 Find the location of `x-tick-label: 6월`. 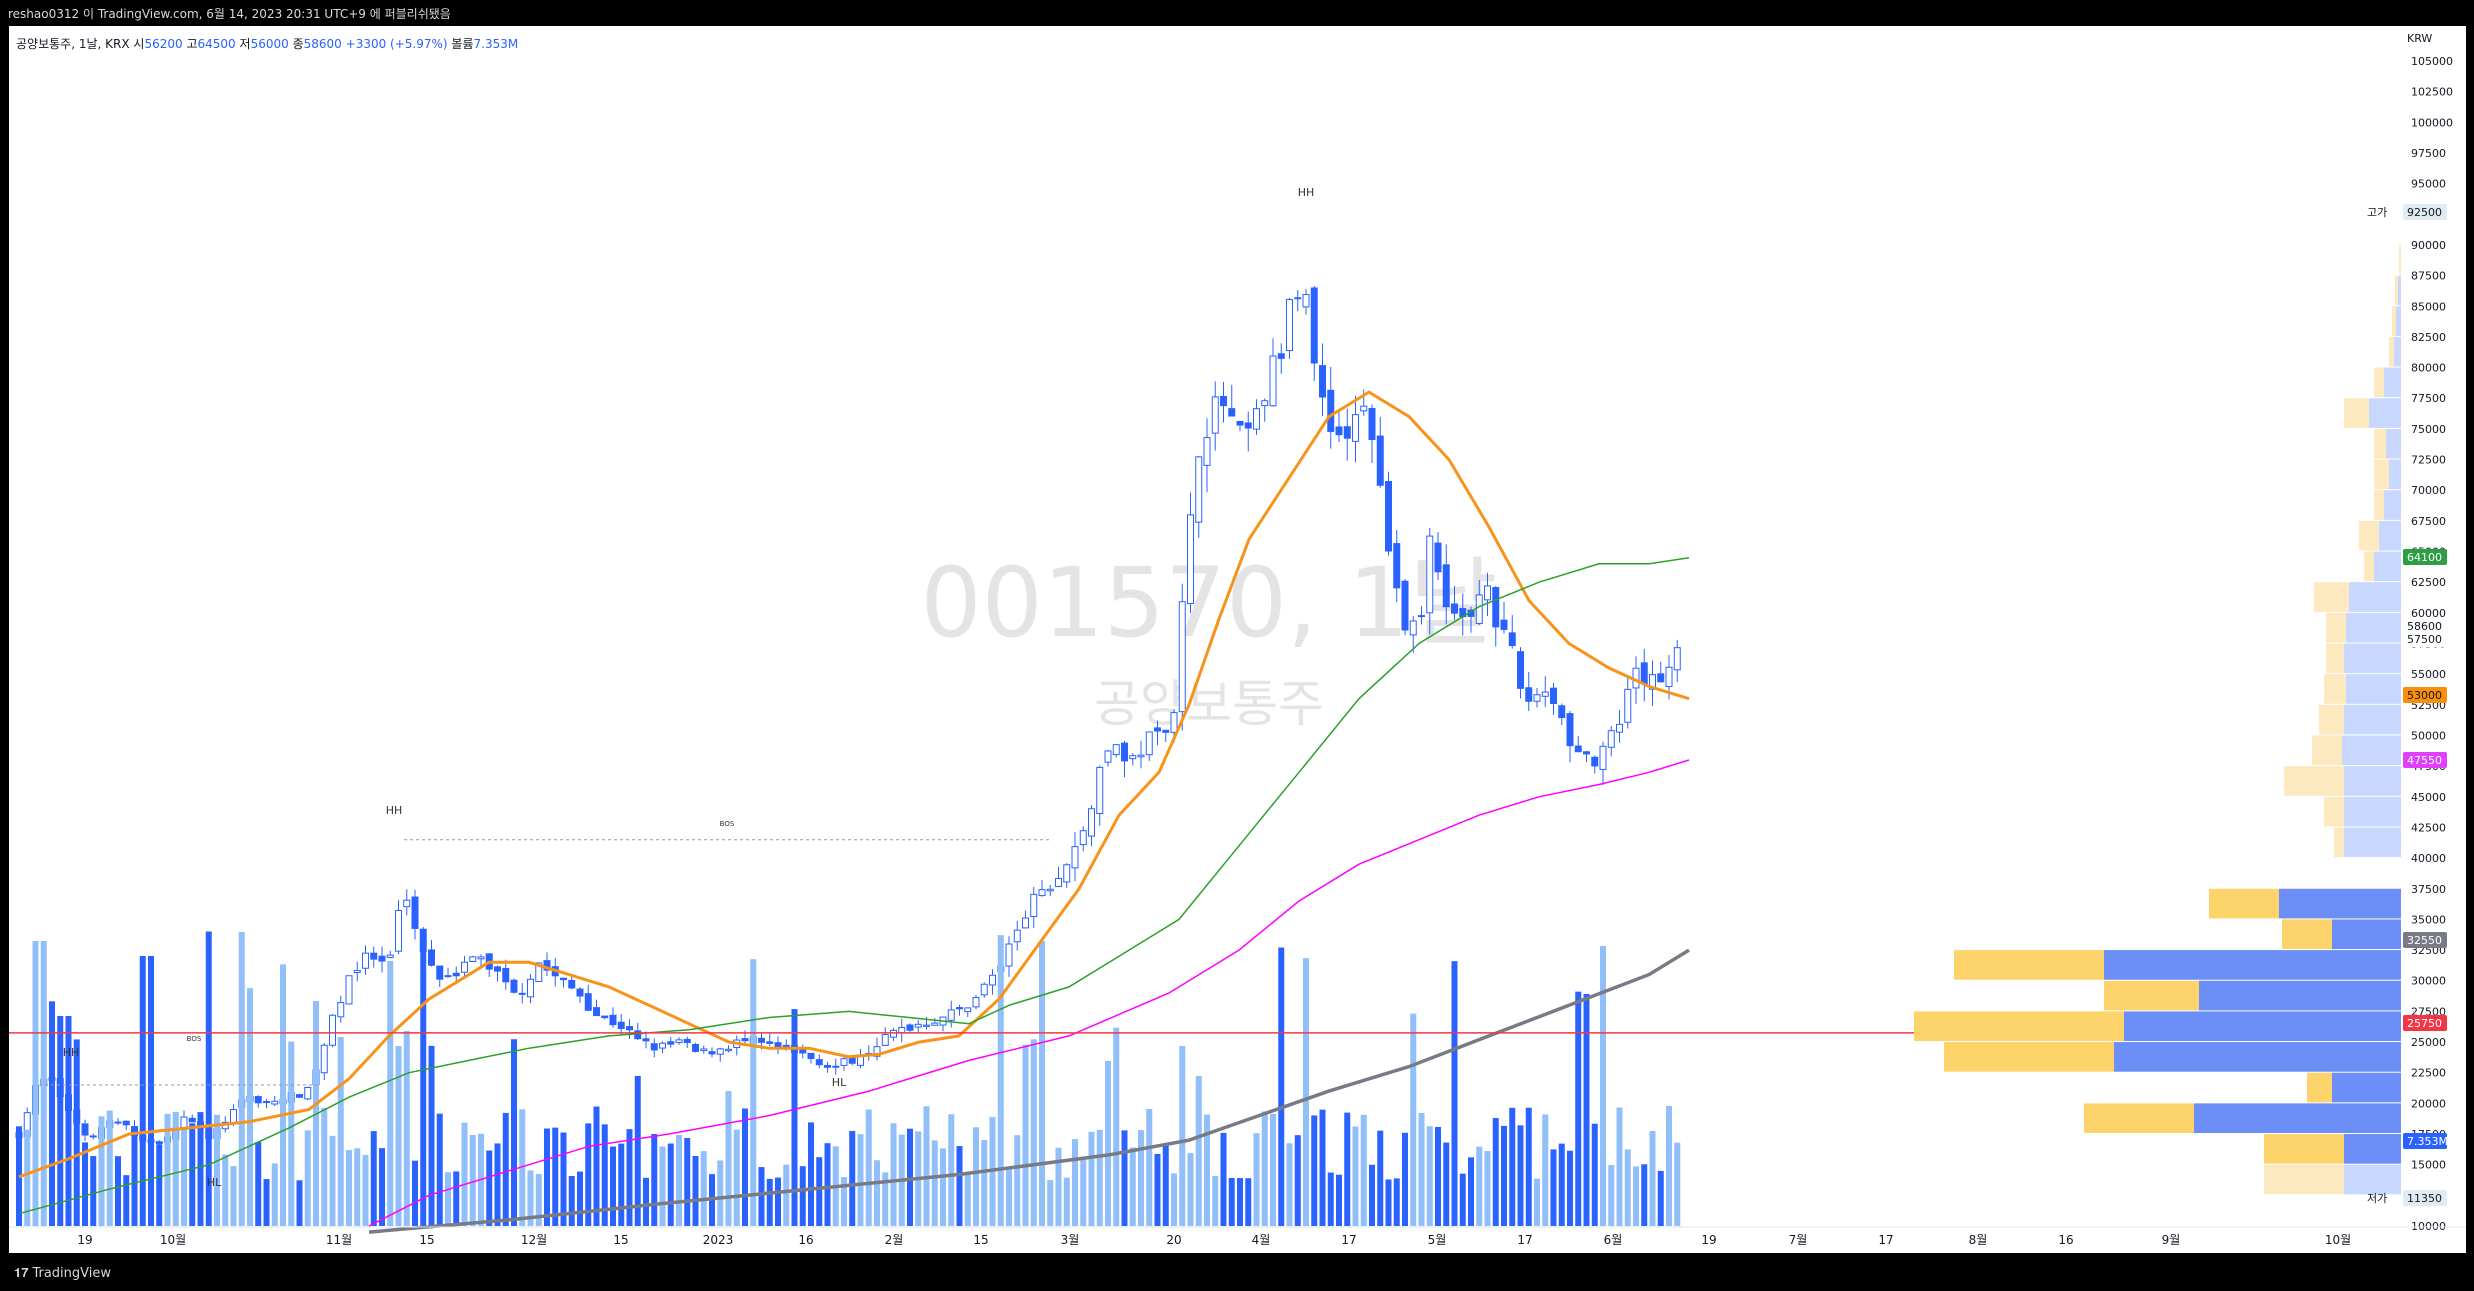

x-tick-label: 6월 is located at coordinates (1613, 1240).